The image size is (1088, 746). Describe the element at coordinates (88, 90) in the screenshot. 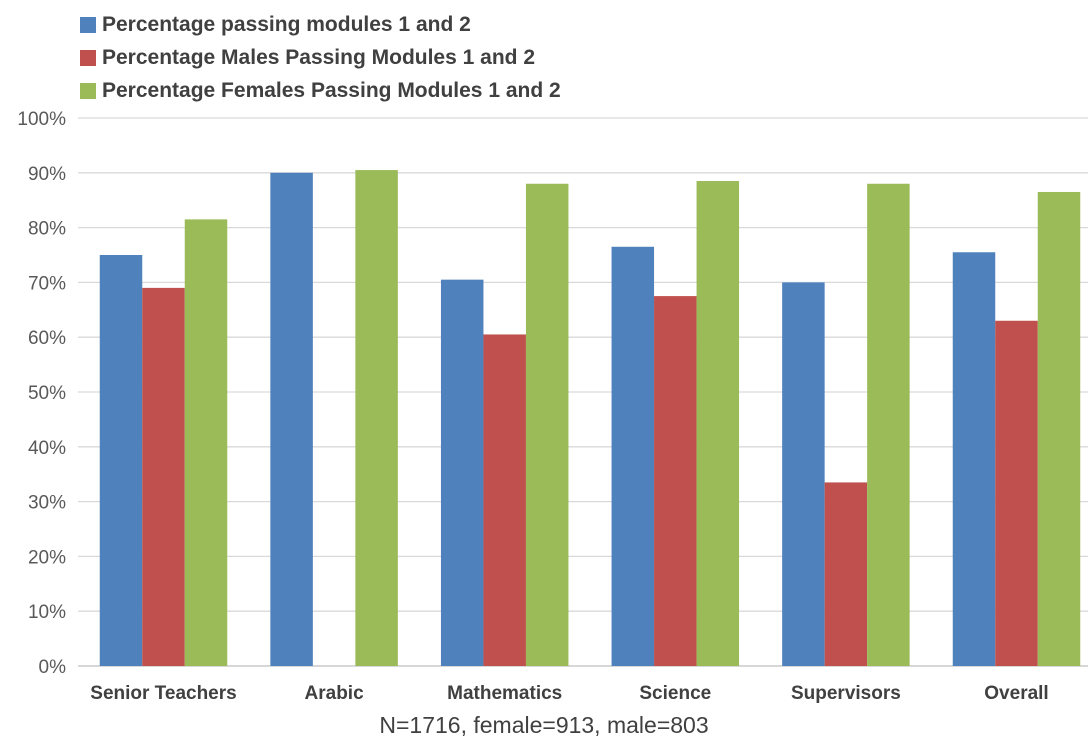

I see `legend-swatch-females` at that location.